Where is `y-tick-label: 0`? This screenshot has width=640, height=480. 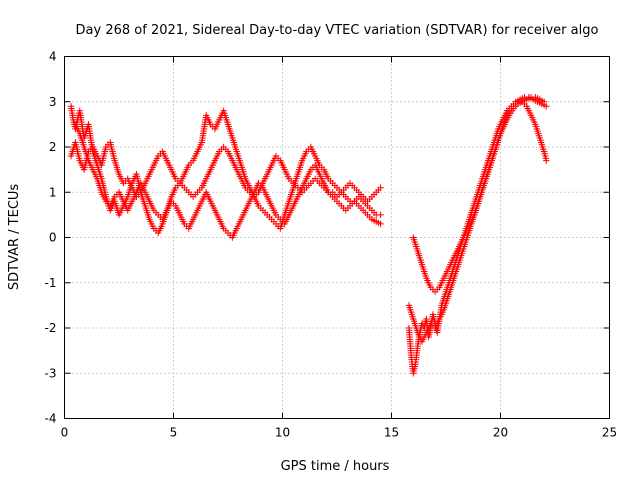
y-tick-label: 0 is located at coordinates (53, 238).